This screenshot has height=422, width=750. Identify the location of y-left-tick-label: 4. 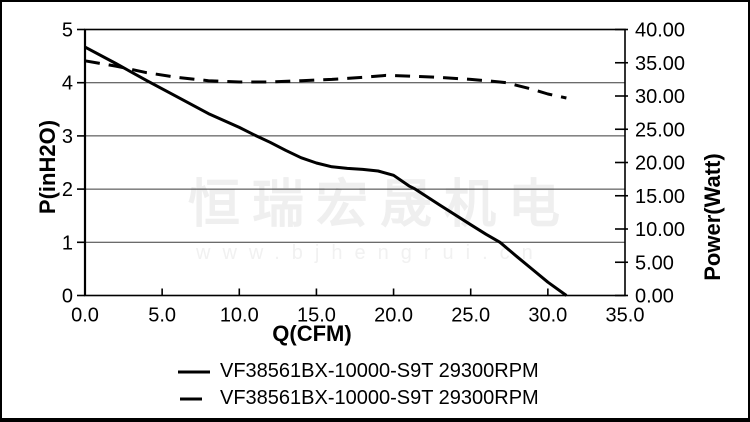
(67, 84).